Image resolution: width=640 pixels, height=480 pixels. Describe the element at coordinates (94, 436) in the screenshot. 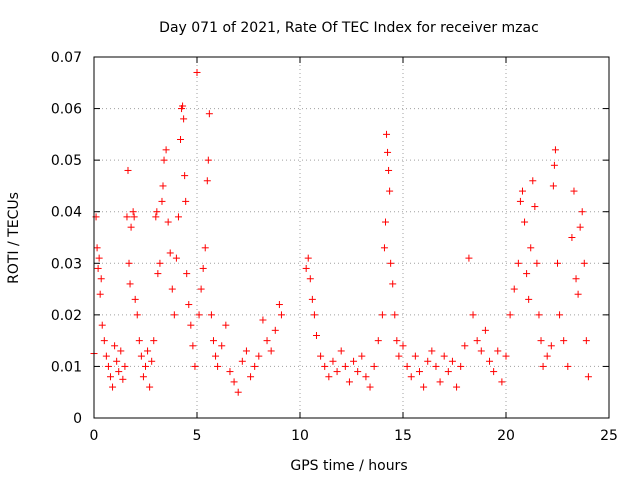

I see `x-tick-label-0: 0` at that location.